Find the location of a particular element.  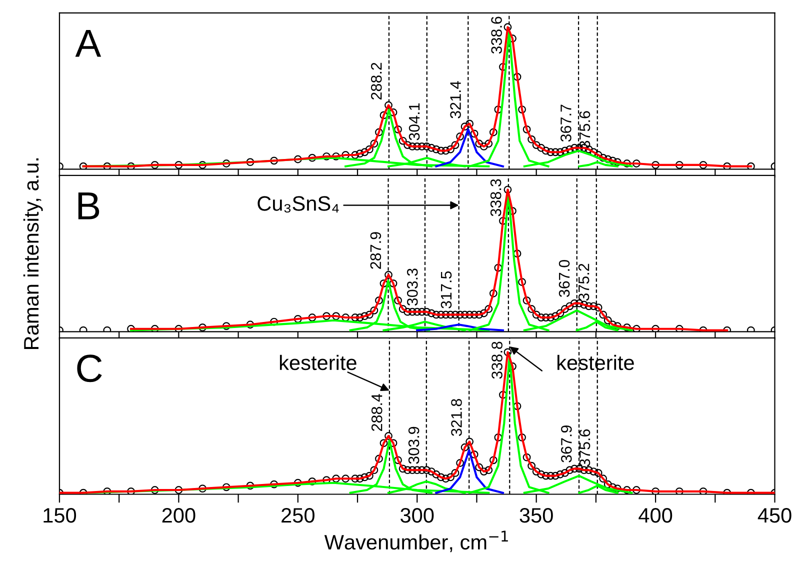

x-tick-label: 250 is located at coordinates (298, 515).